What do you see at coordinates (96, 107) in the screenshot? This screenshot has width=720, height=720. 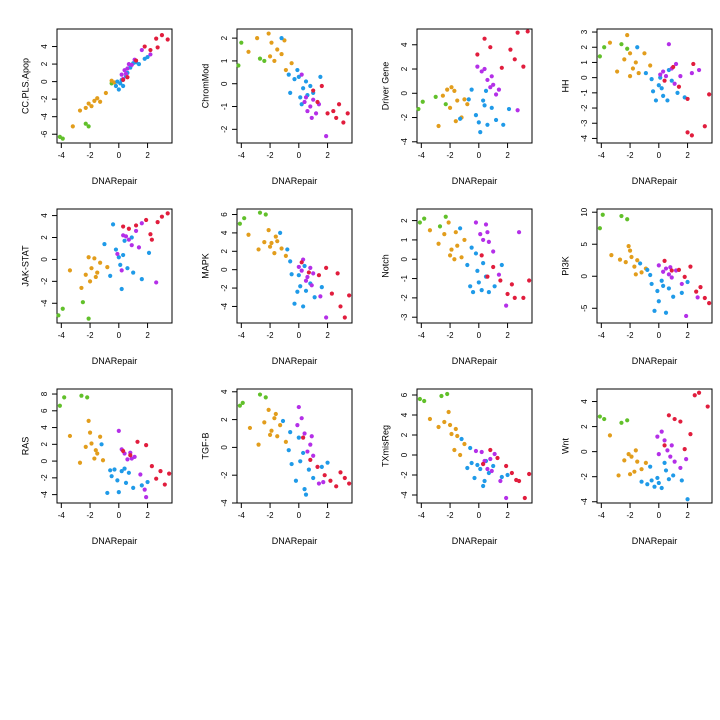 I see `panel-0: -4 -2 0 2 -6 -4 -2 0 2 4 DNARepair CC.PLS.Apop` at bounding box center [96, 107].